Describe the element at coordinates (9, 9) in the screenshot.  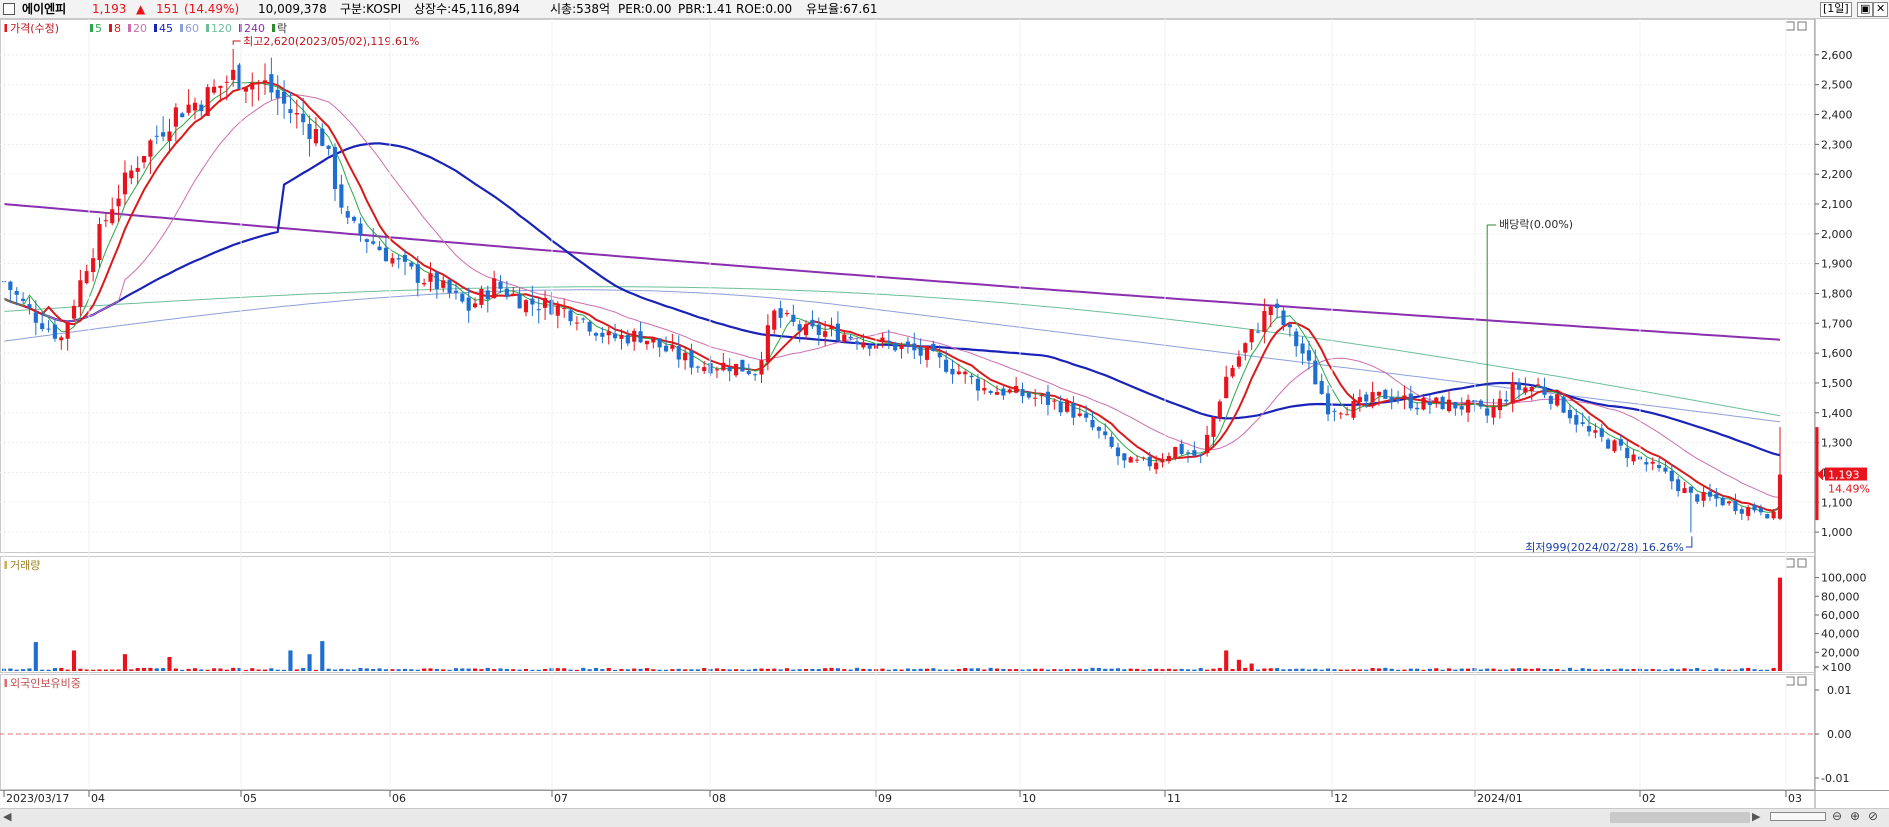
I see `window-icon` at that location.